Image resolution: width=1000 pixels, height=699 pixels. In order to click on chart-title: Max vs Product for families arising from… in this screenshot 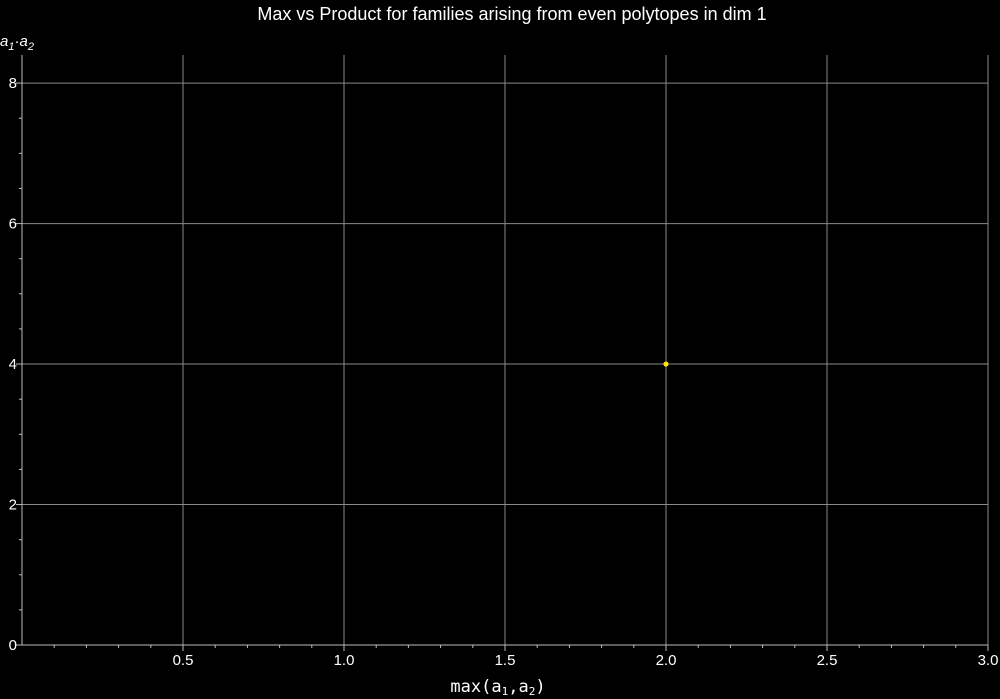, I will do `click(511, 14)`.